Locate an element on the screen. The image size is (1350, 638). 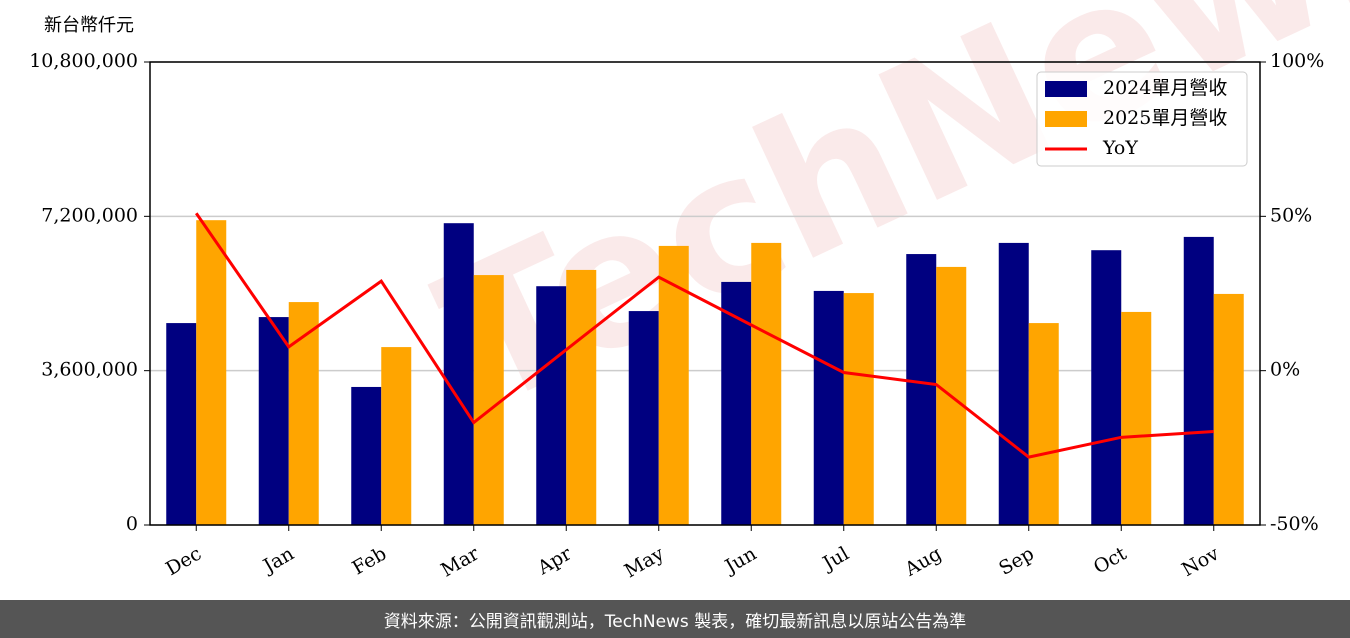
x-tick-label: Mar is located at coordinates (460, 561).